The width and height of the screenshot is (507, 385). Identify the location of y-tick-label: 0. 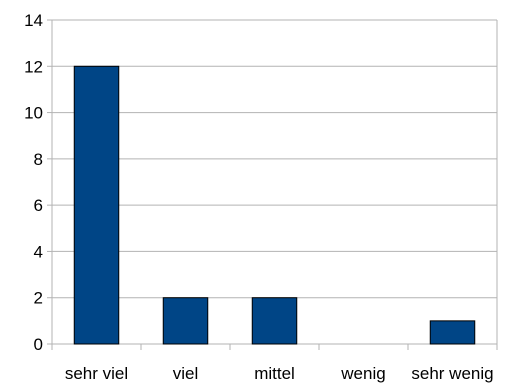
(38, 344).